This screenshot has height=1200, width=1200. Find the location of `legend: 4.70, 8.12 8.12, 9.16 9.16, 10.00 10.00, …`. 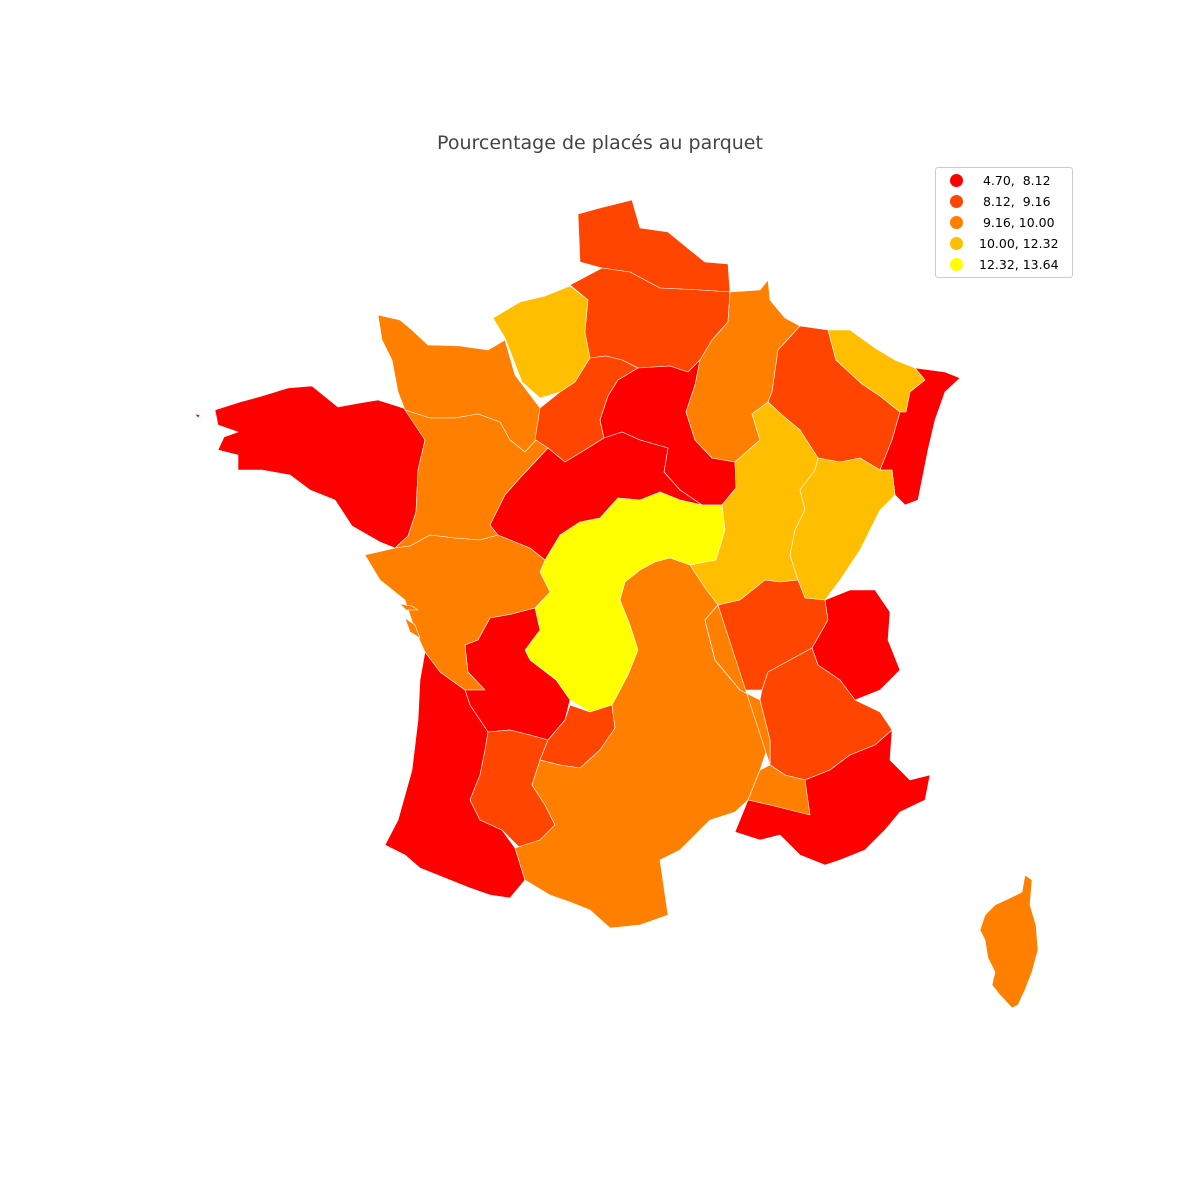

legend: 4.70, 8.12 8.12, 9.16 9.16, 10.00 10.00, … is located at coordinates (1004, 222).